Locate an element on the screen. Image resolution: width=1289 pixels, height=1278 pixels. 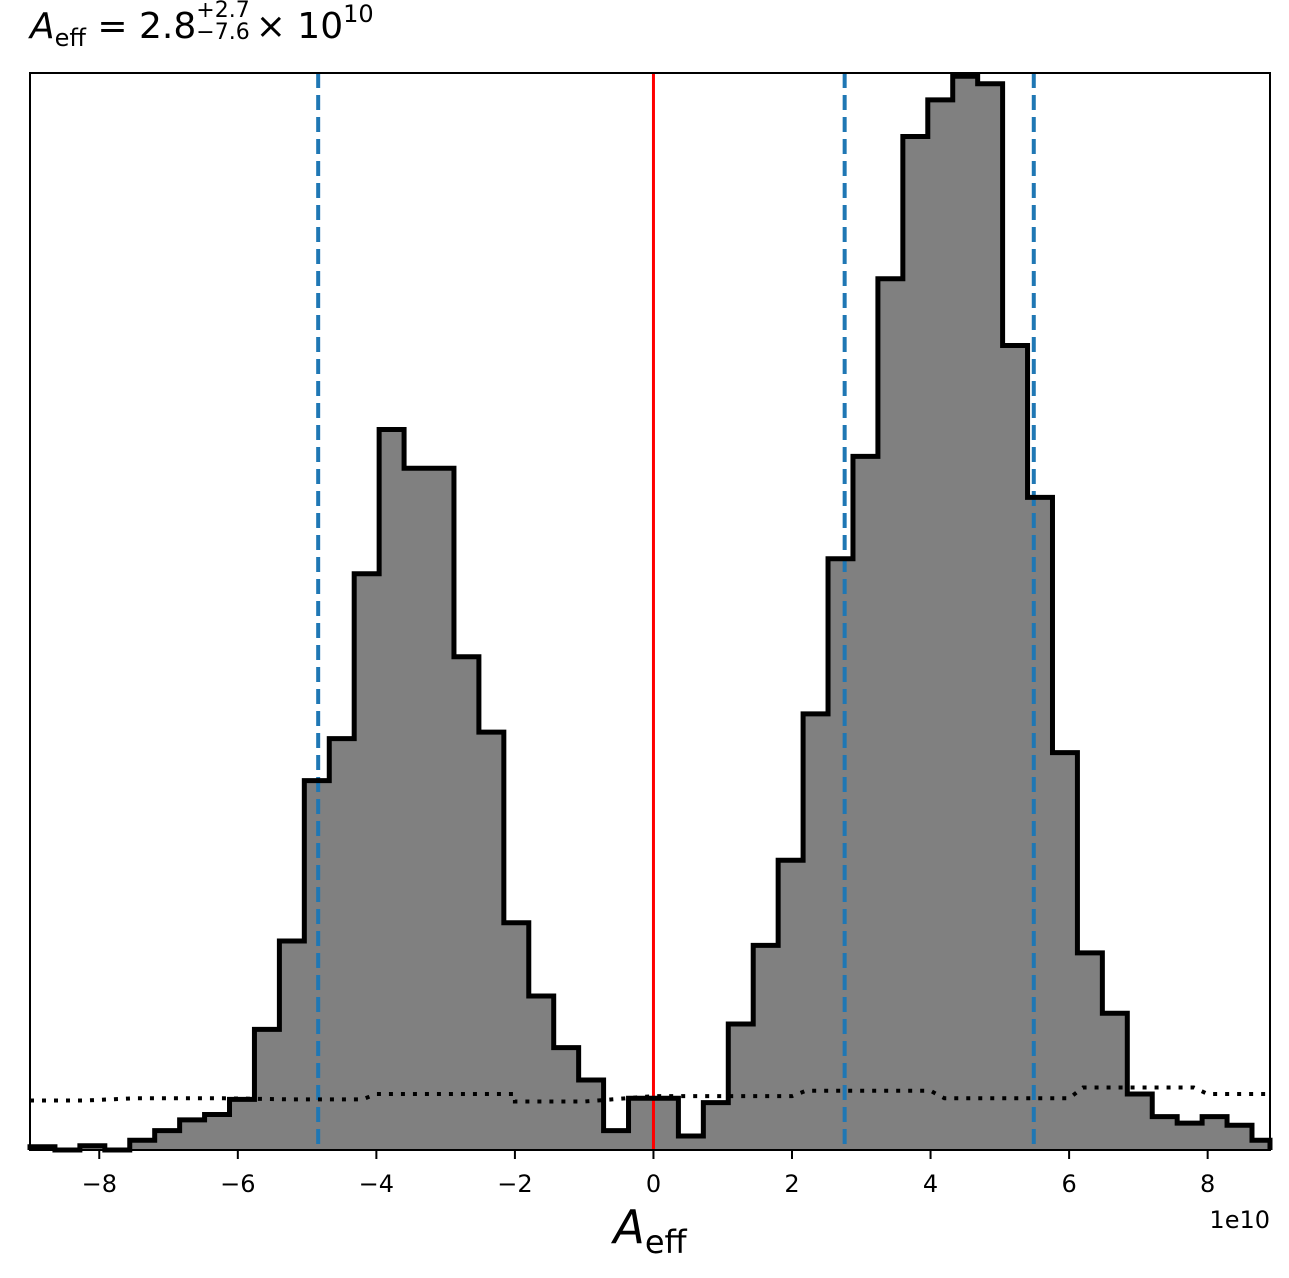
x-tick-label: 2 is located at coordinates (791, 1184).